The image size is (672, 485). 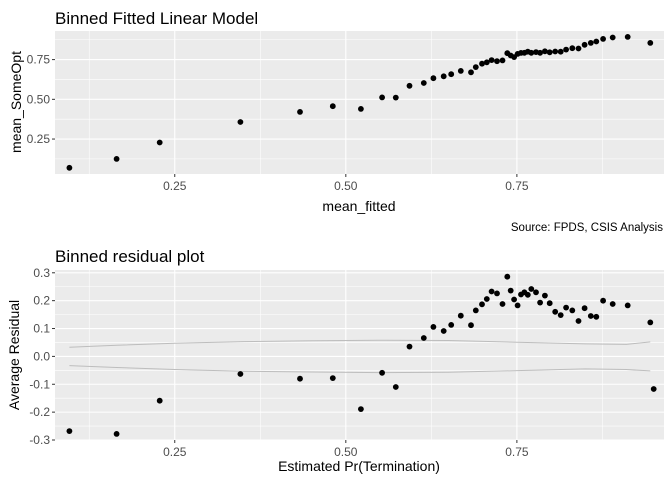 I want to click on fitted-model-title: Binned Fitted Linear Model, so click(x=156, y=18).